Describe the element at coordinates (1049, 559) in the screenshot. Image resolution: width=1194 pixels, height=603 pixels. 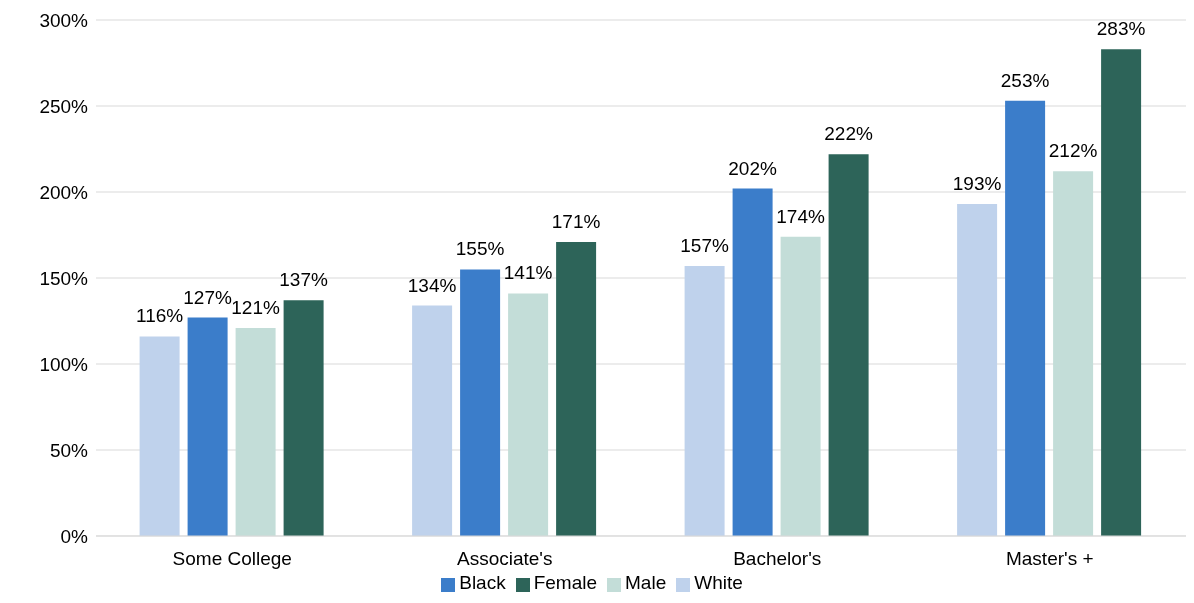
I see `x-tick-label: Master's +` at that location.